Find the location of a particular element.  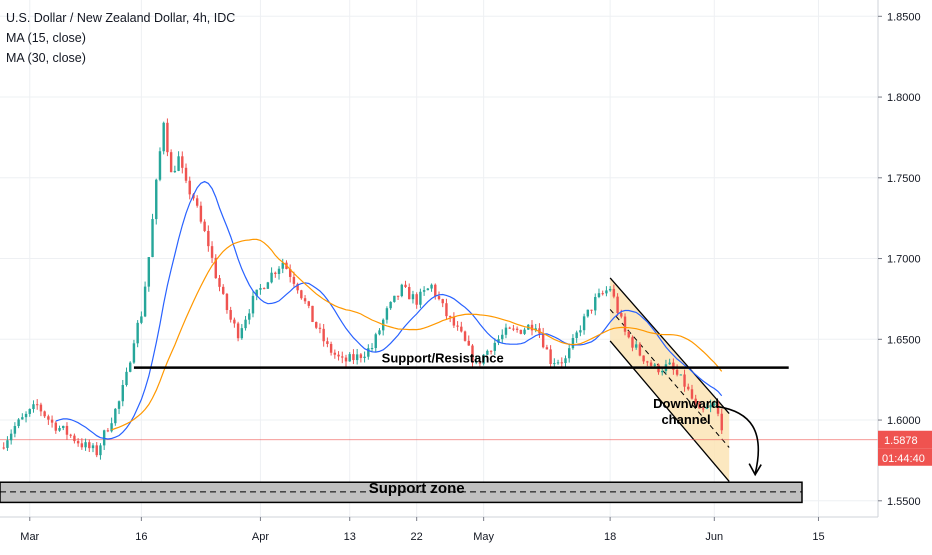

ma30-legend: MA (30, close) is located at coordinates (46, 58).